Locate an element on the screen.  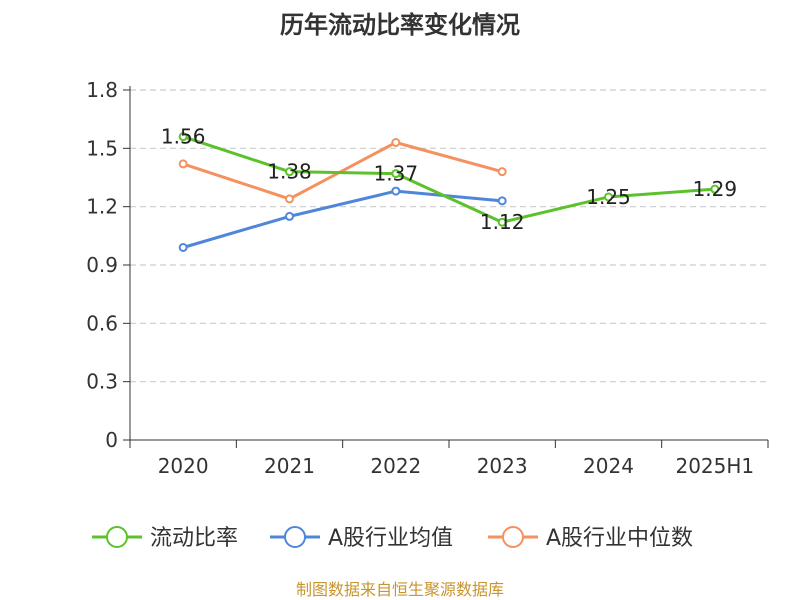
data-label: 1.29 is located at coordinates (715, 189).